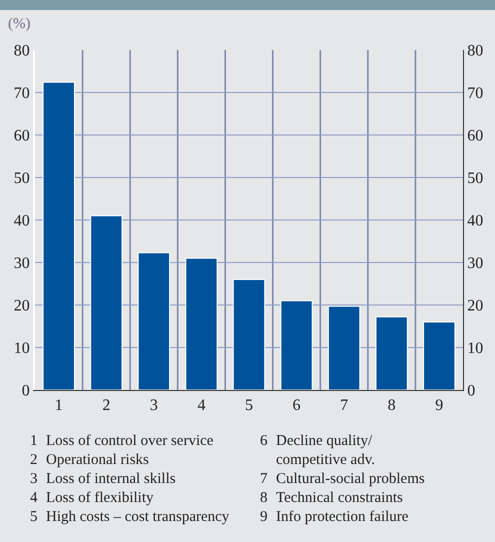 This screenshot has height=542, width=495. Describe the element at coordinates (475, 221) in the screenshot. I see `y2-tick-label: 40` at that location.